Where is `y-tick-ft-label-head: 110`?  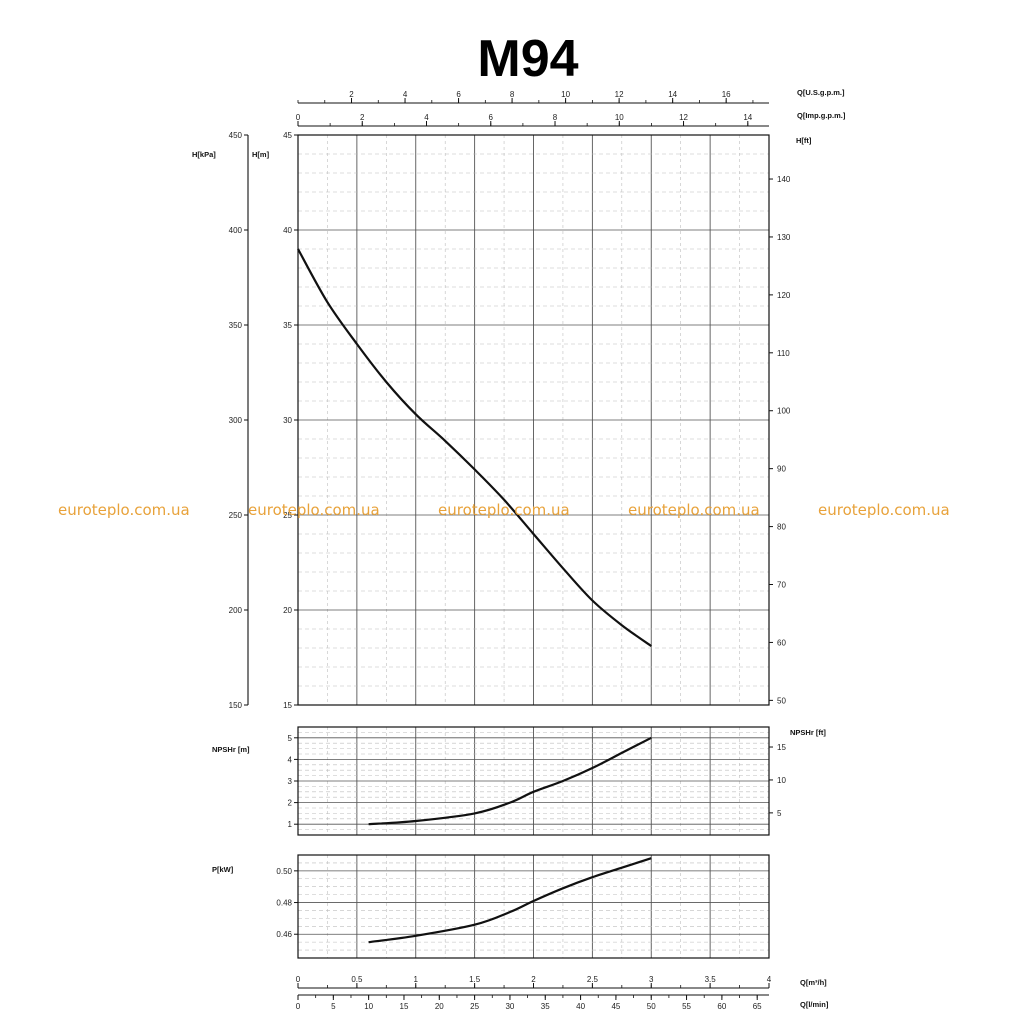 y-tick-ft-label-head: 110 is located at coordinates (783, 353).